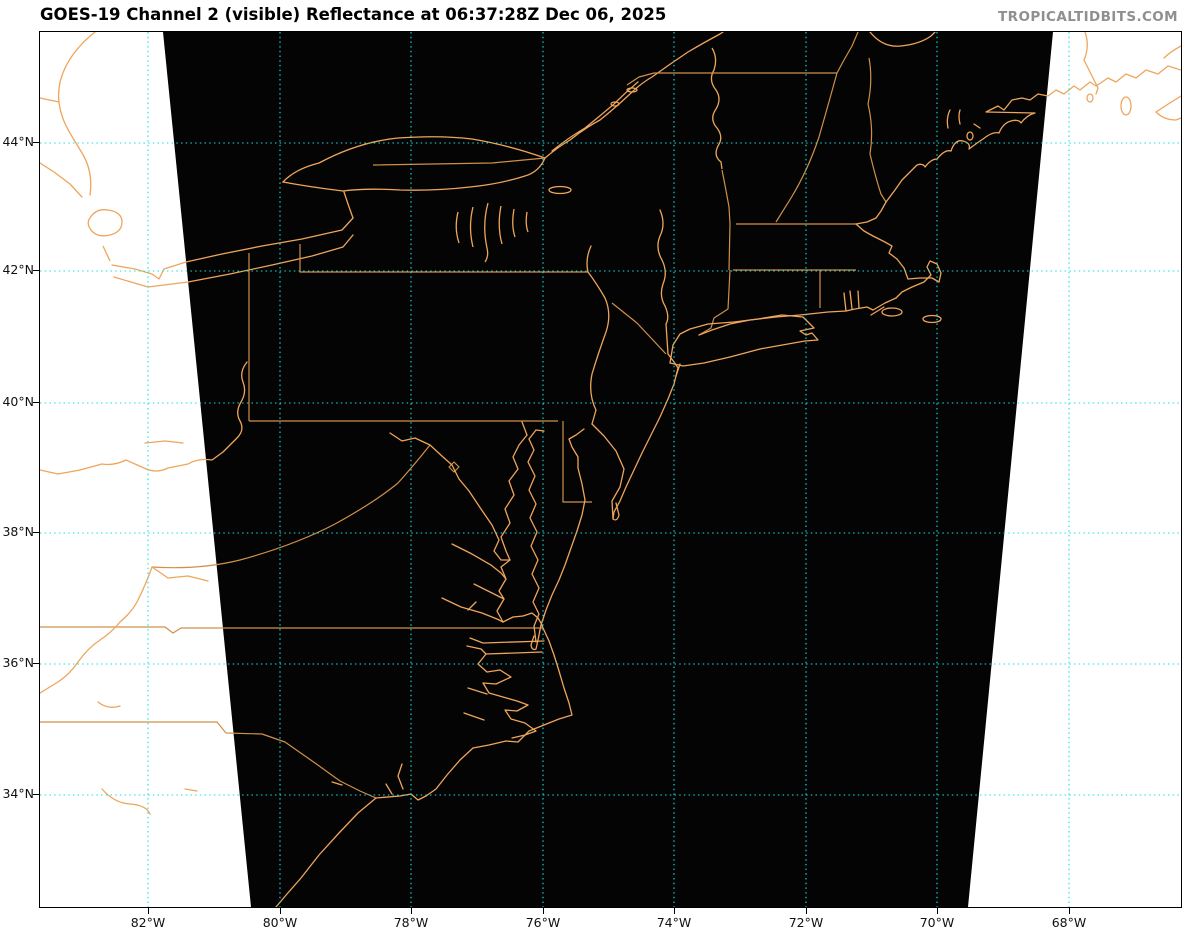 This screenshot has width=1200, height=929. I want to click on lat-axis-label: 34°N, so click(18, 793).